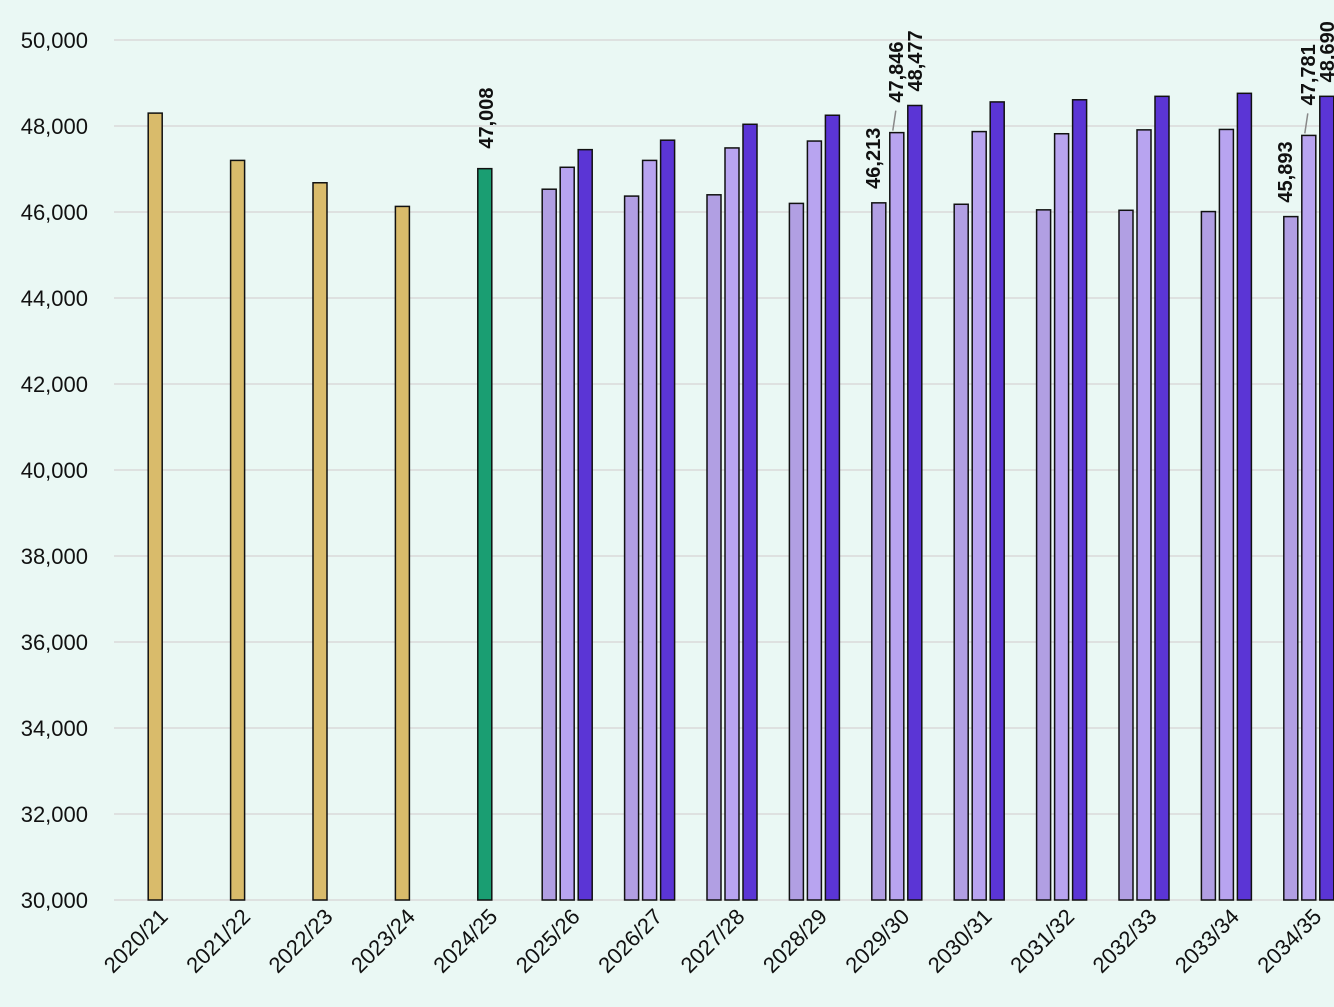 The height and width of the screenshot is (1007, 1334). What do you see at coordinates (54, 814) in the screenshot?
I see `y-tick-label: 32,000` at bounding box center [54, 814].